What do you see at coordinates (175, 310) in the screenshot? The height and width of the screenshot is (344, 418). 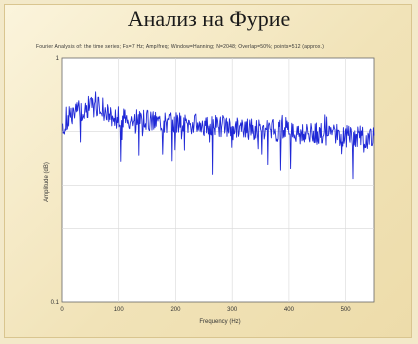 I see `x-tick-label: 200` at bounding box center [175, 310].